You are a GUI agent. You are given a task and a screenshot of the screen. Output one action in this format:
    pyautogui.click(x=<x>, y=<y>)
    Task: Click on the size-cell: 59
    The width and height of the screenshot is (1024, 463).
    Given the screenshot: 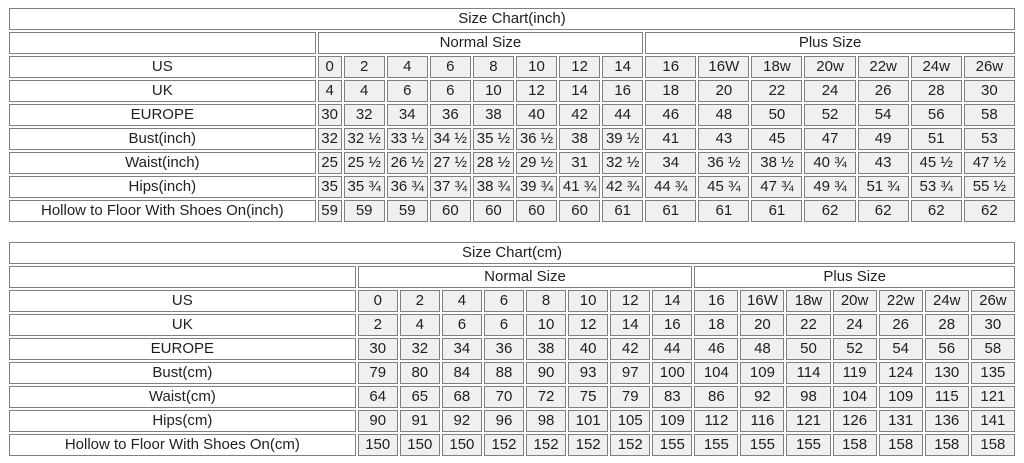 What is the action you would take?
    pyautogui.click(x=364, y=211)
    